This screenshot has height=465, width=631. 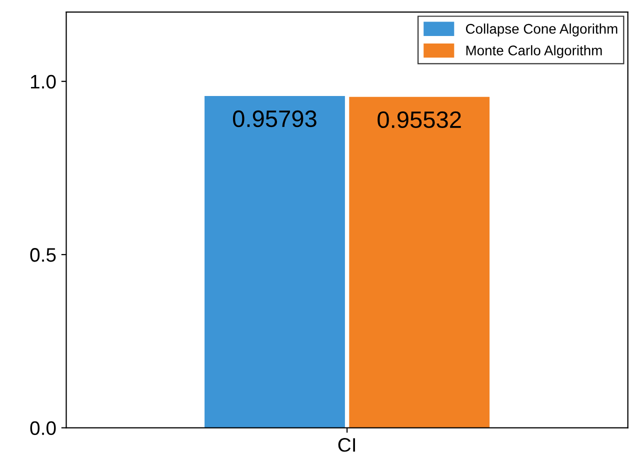 What do you see at coordinates (43, 428) in the screenshot?
I see `y-tick-label: 0.0` at bounding box center [43, 428].